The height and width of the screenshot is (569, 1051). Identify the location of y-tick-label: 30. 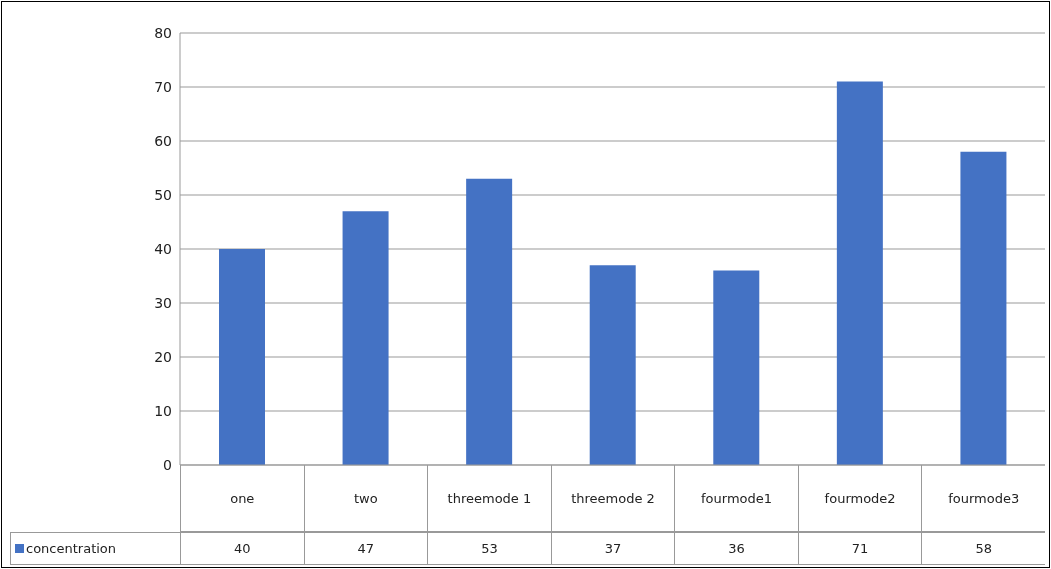
(163, 302).